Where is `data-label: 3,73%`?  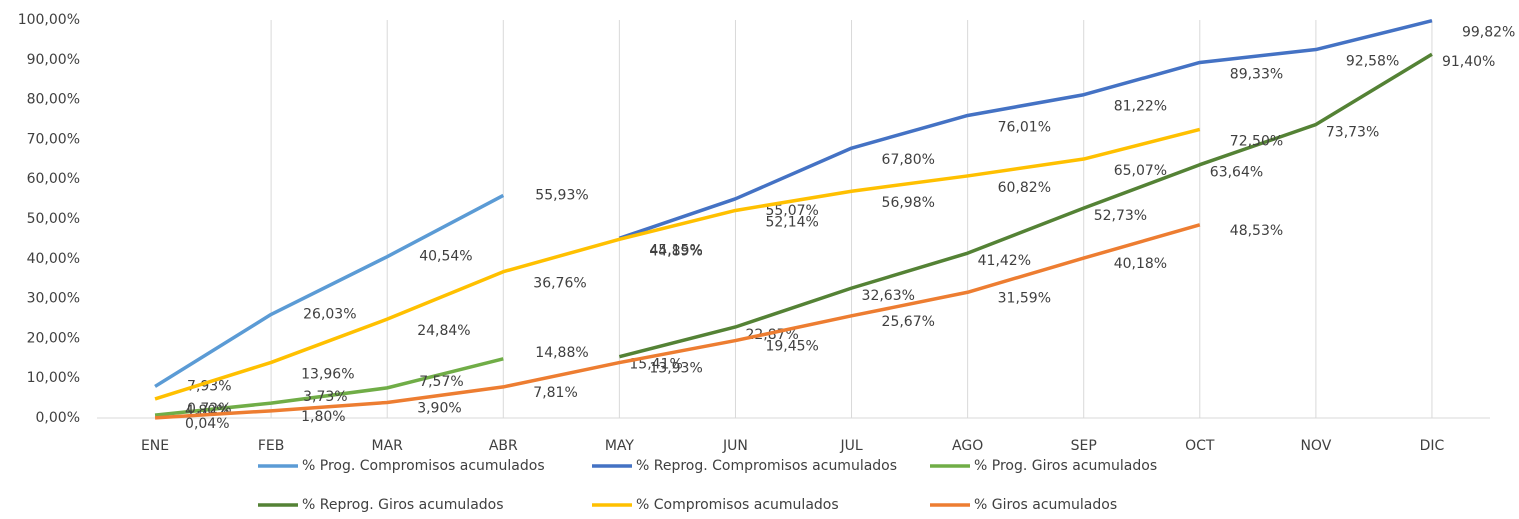 data-label: 3,73% is located at coordinates (325, 397).